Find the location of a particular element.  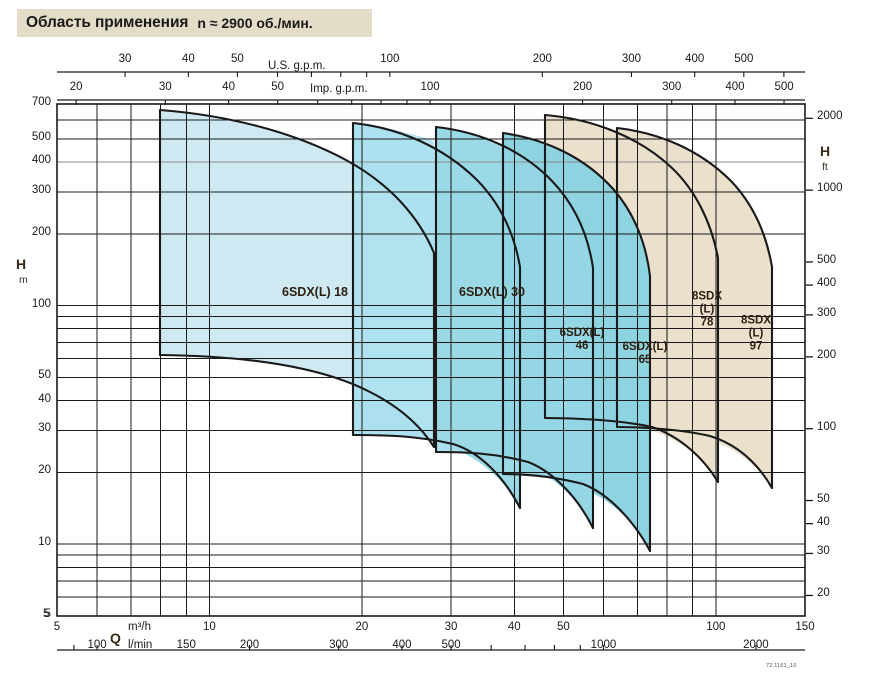

bottom-inner-unit: m³/h is located at coordinates (139, 627).